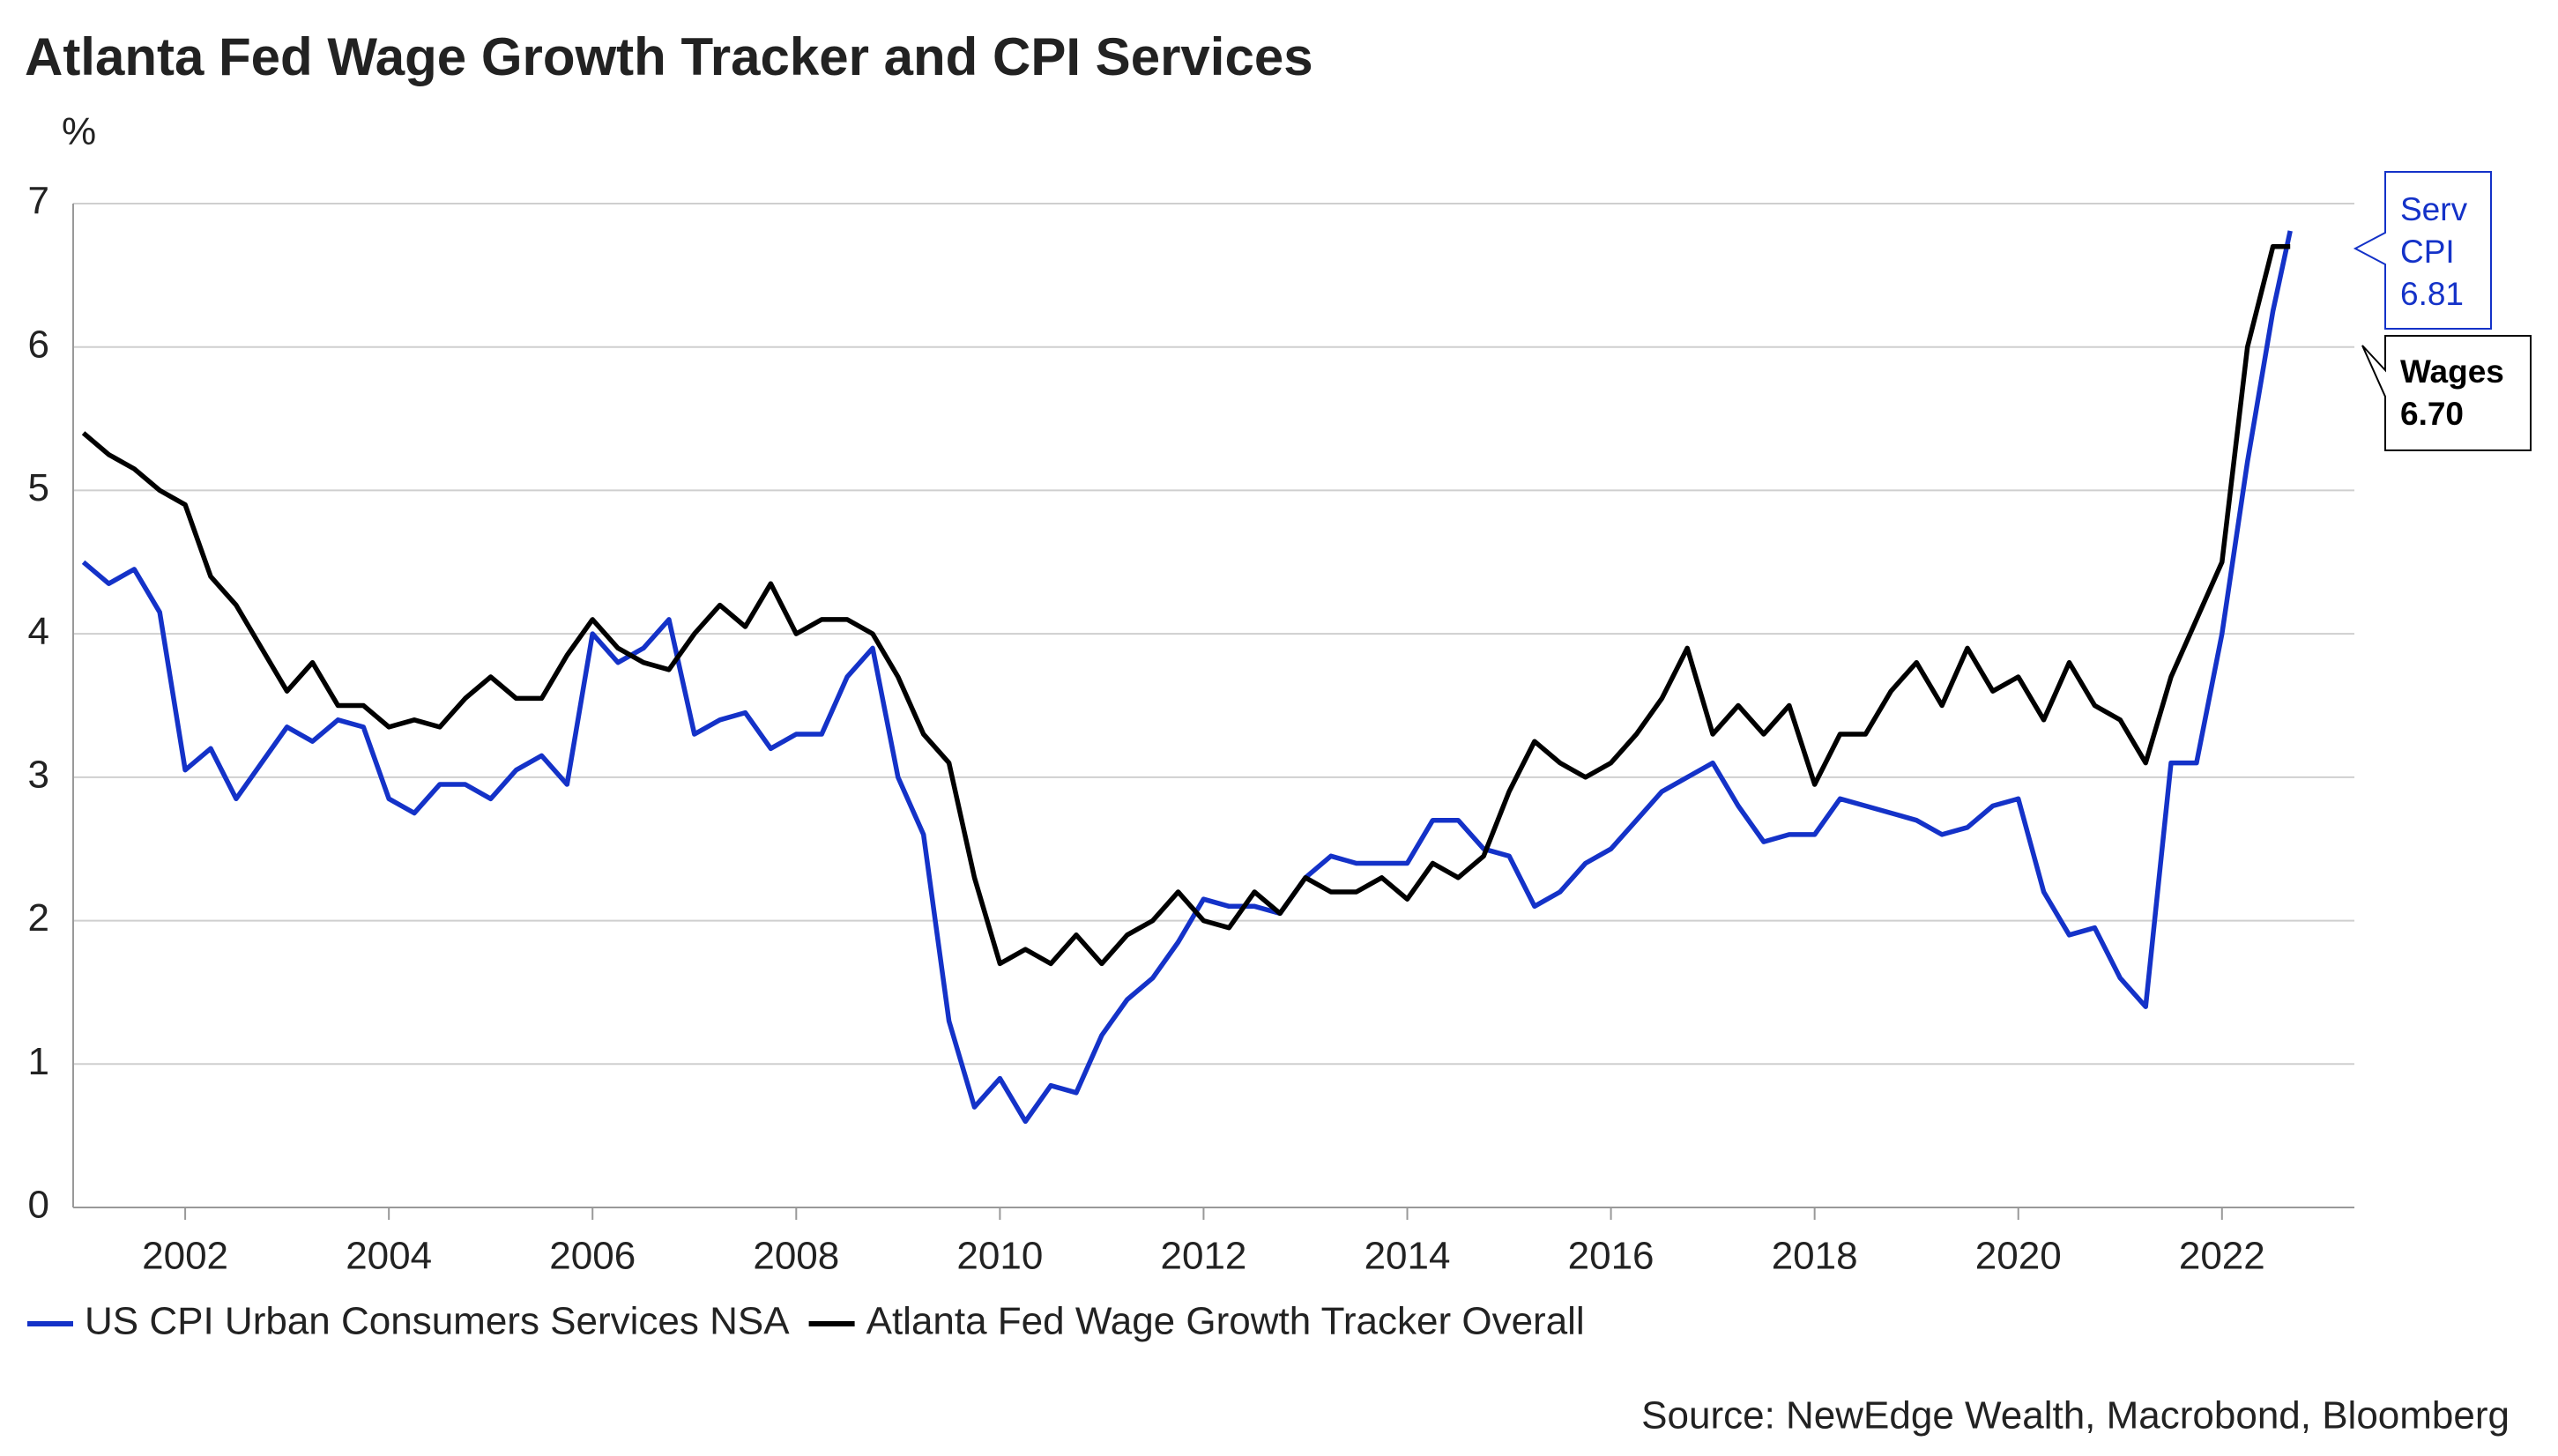 The image size is (2558, 1456). Describe the element at coordinates (2222, 1256) in the screenshot. I see `x-tick-label: 2022` at that location.